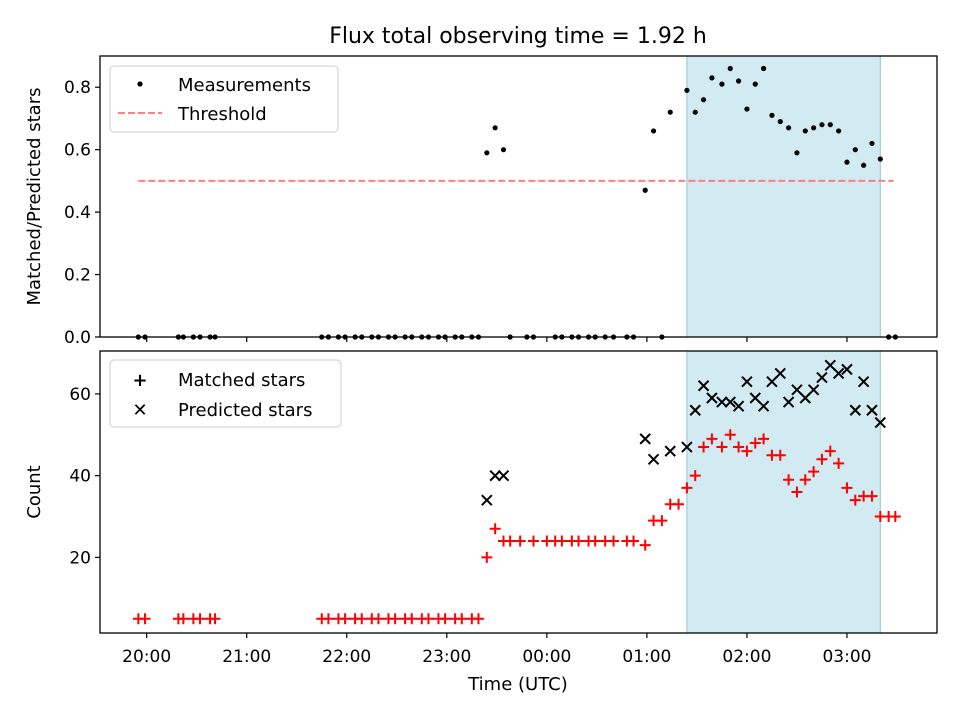 The image size is (960, 720). What do you see at coordinates (139, 410) in the screenshot?
I see `predicted-legend-marker: ✕` at bounding box center [139, 410].